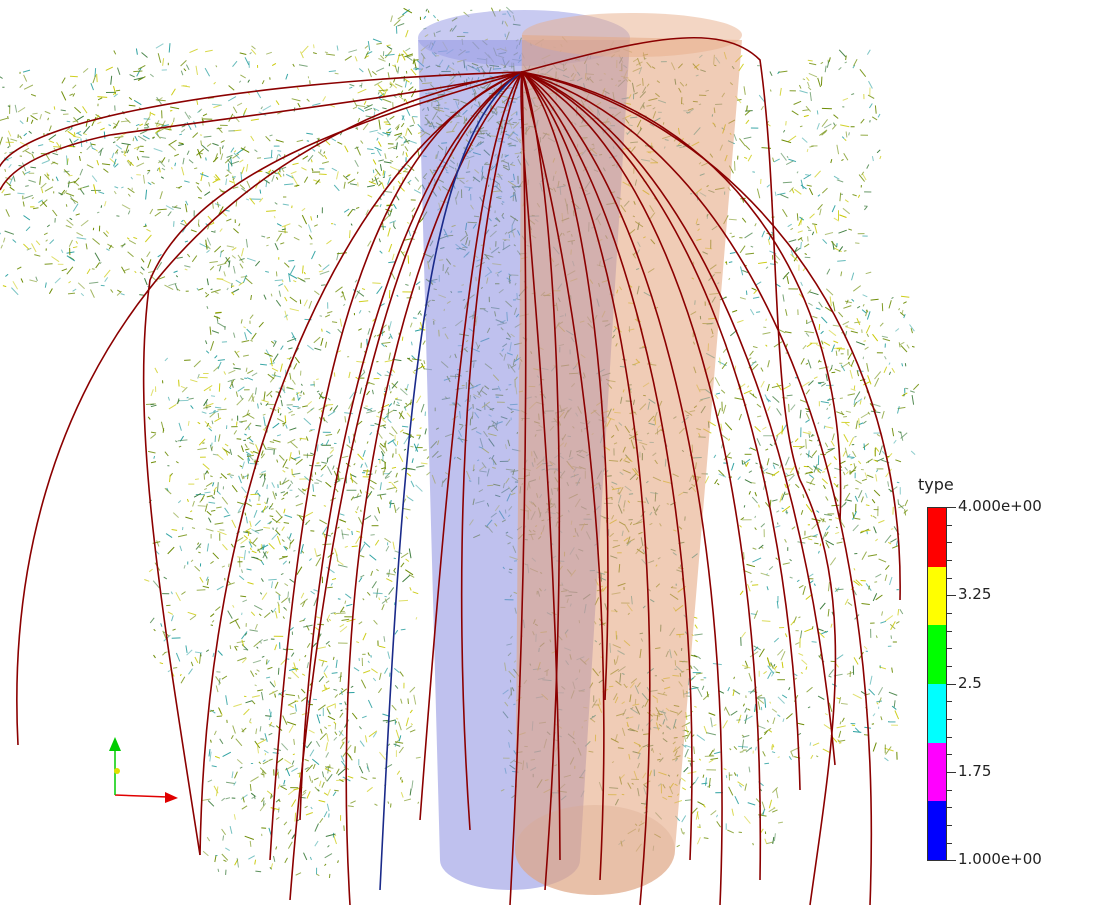 This screenshot has width=1103, height=908. I want to click on color-bar-segment-red, so click(937, 537).